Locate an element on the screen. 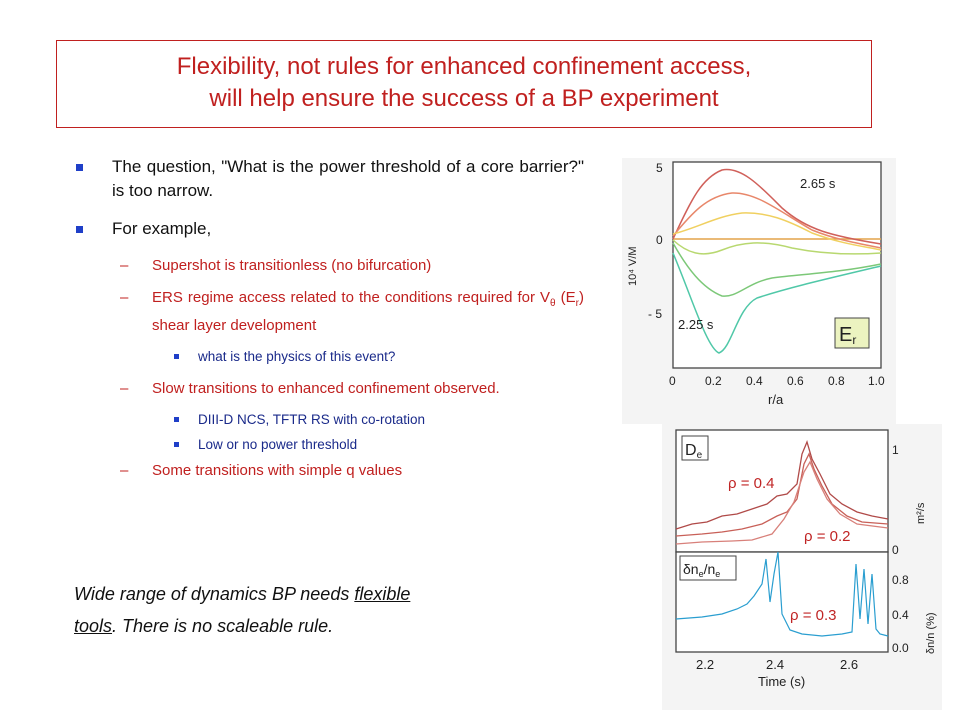  sub-bullet-simpleq: – Some transitions with simple q values is located at coordinates (329, 471).